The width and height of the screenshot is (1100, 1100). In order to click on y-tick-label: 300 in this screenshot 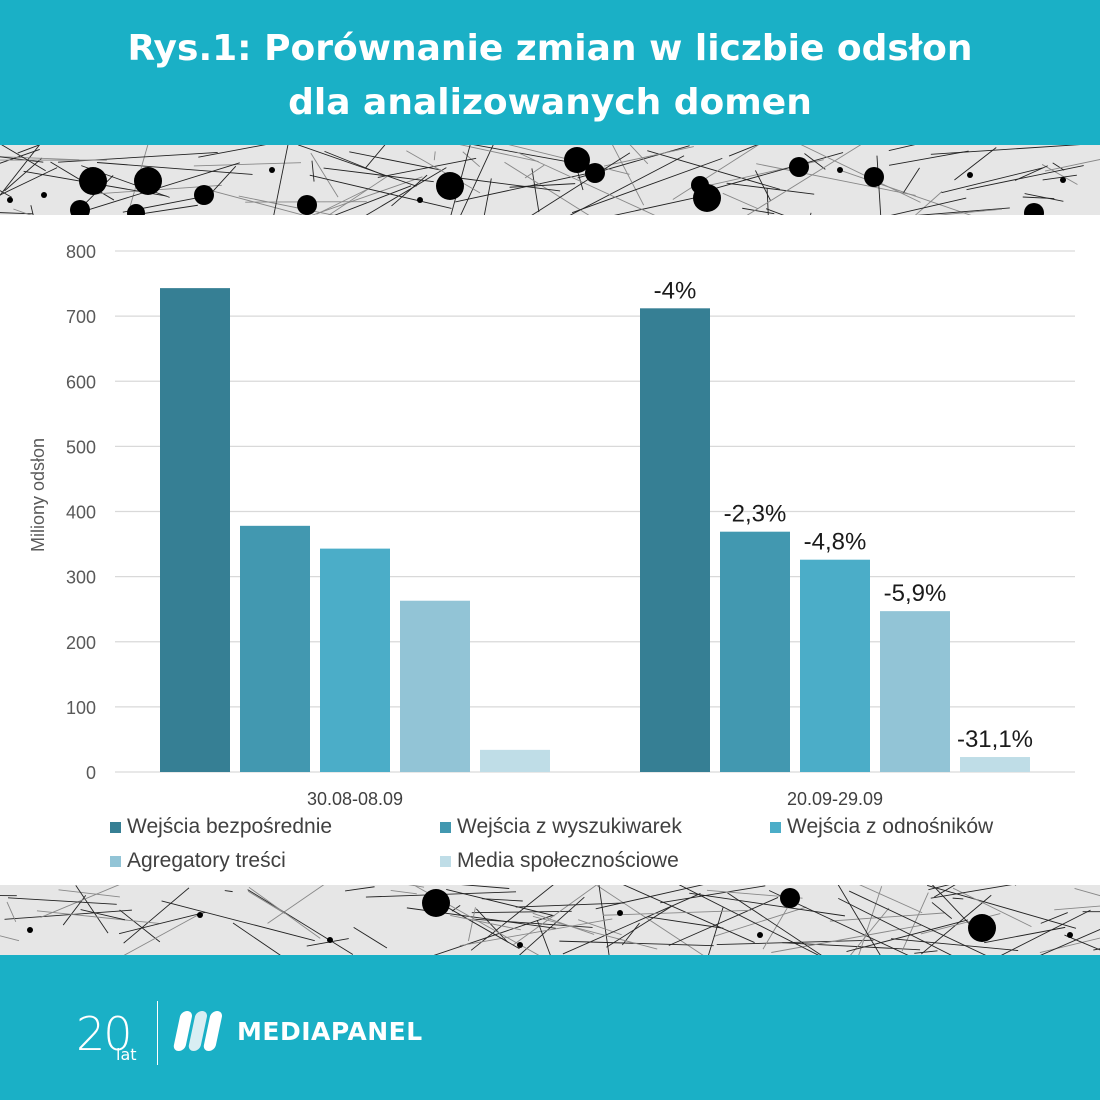, I will do `click(81, 578)`.